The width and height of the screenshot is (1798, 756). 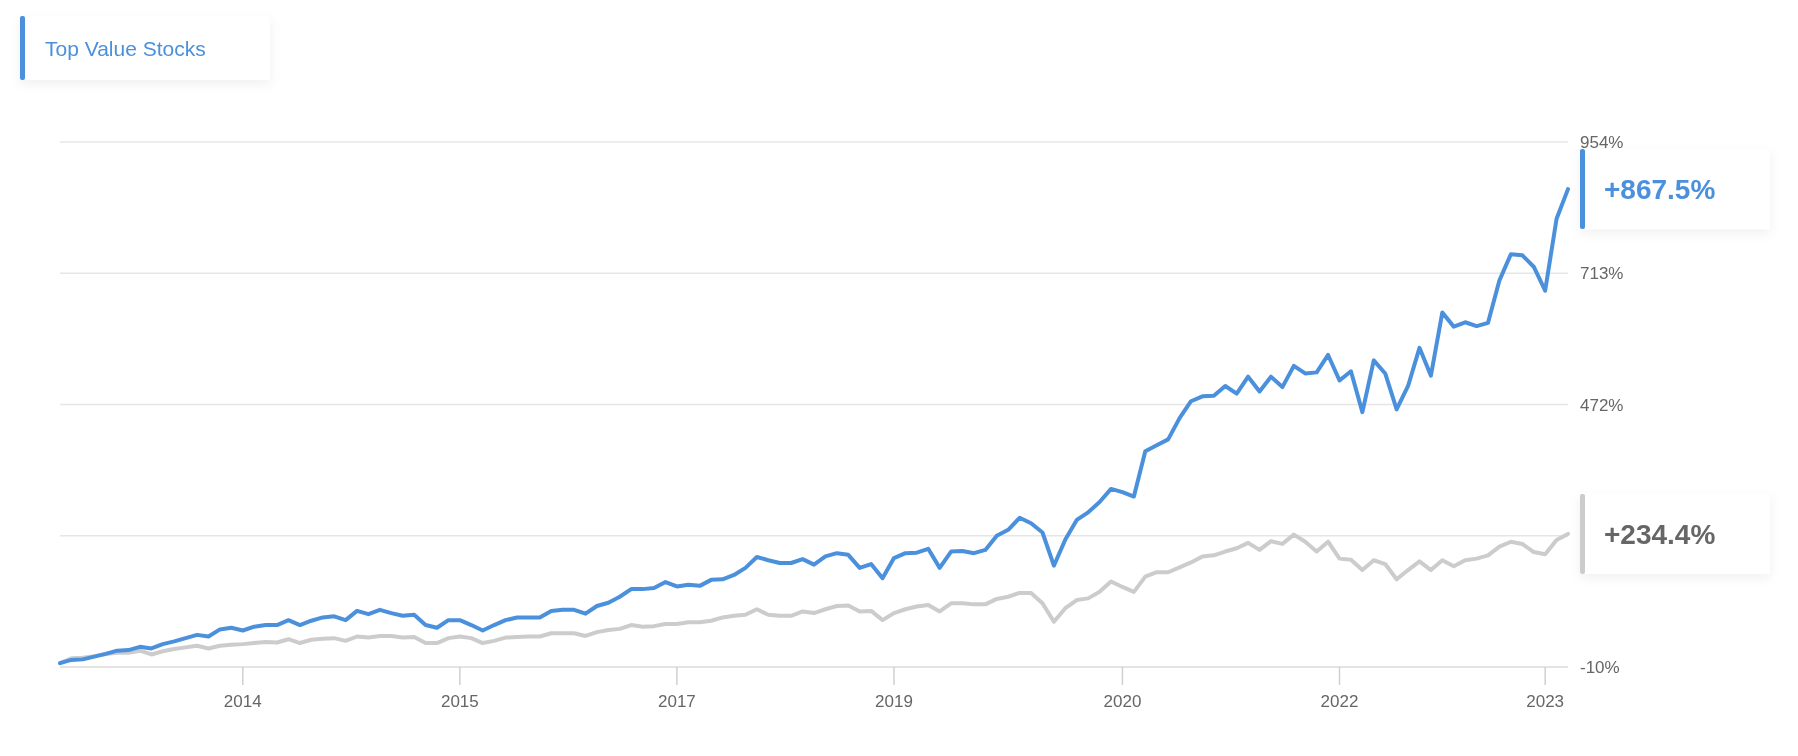 I want to click on text: Top Value Stocks, so click(x=125, y=48).